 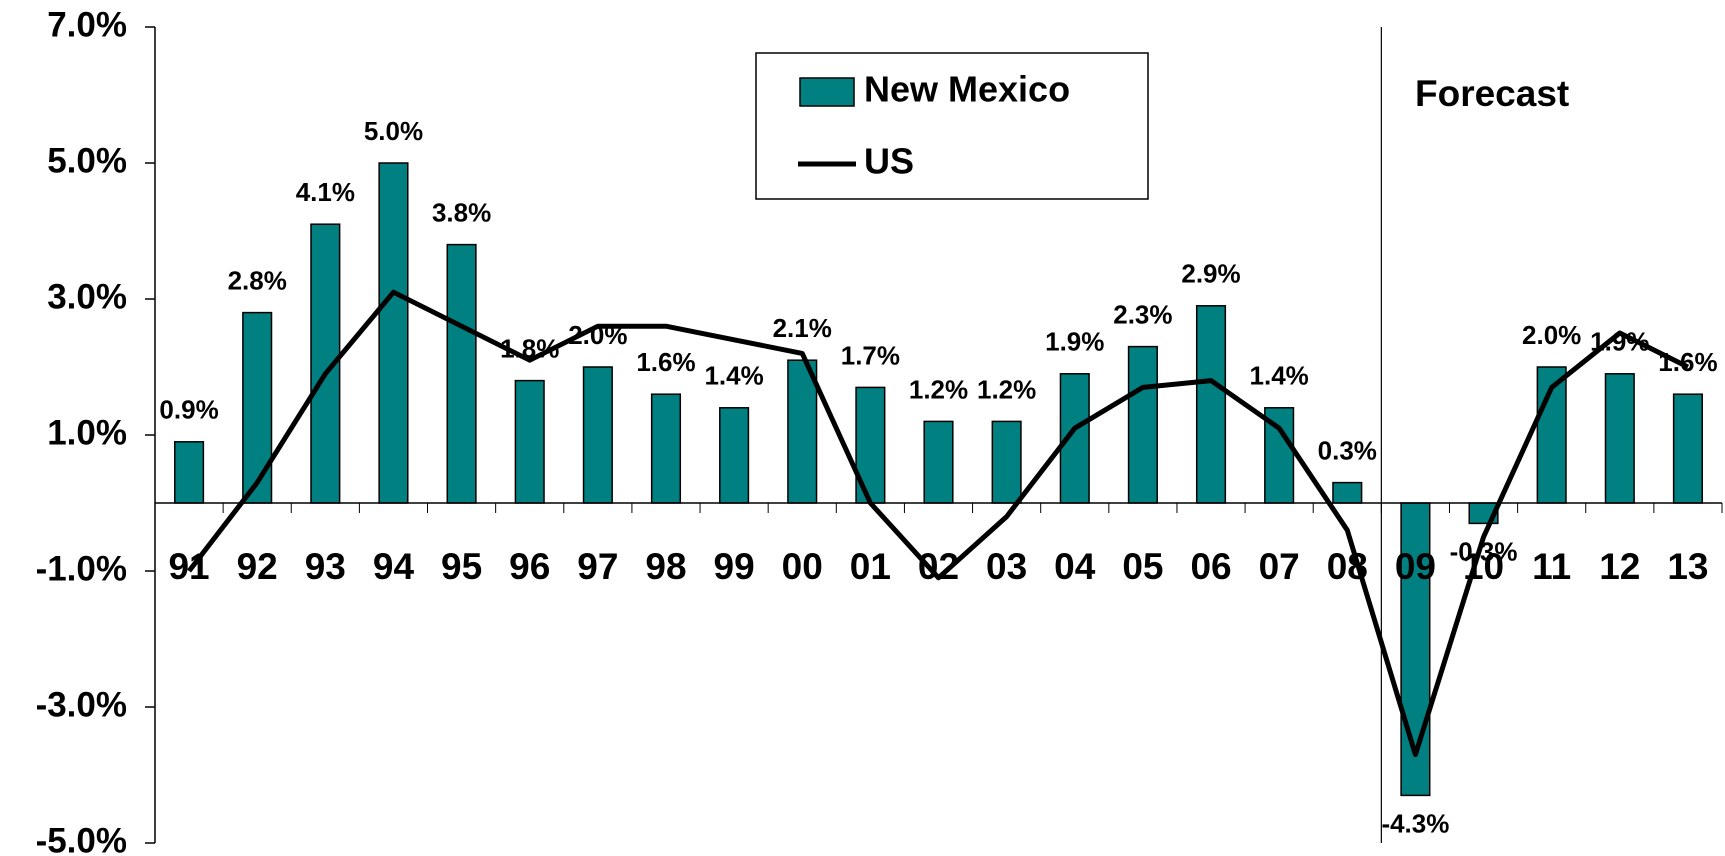 I want to click on legend-swatch, so click(x=827, y=92).